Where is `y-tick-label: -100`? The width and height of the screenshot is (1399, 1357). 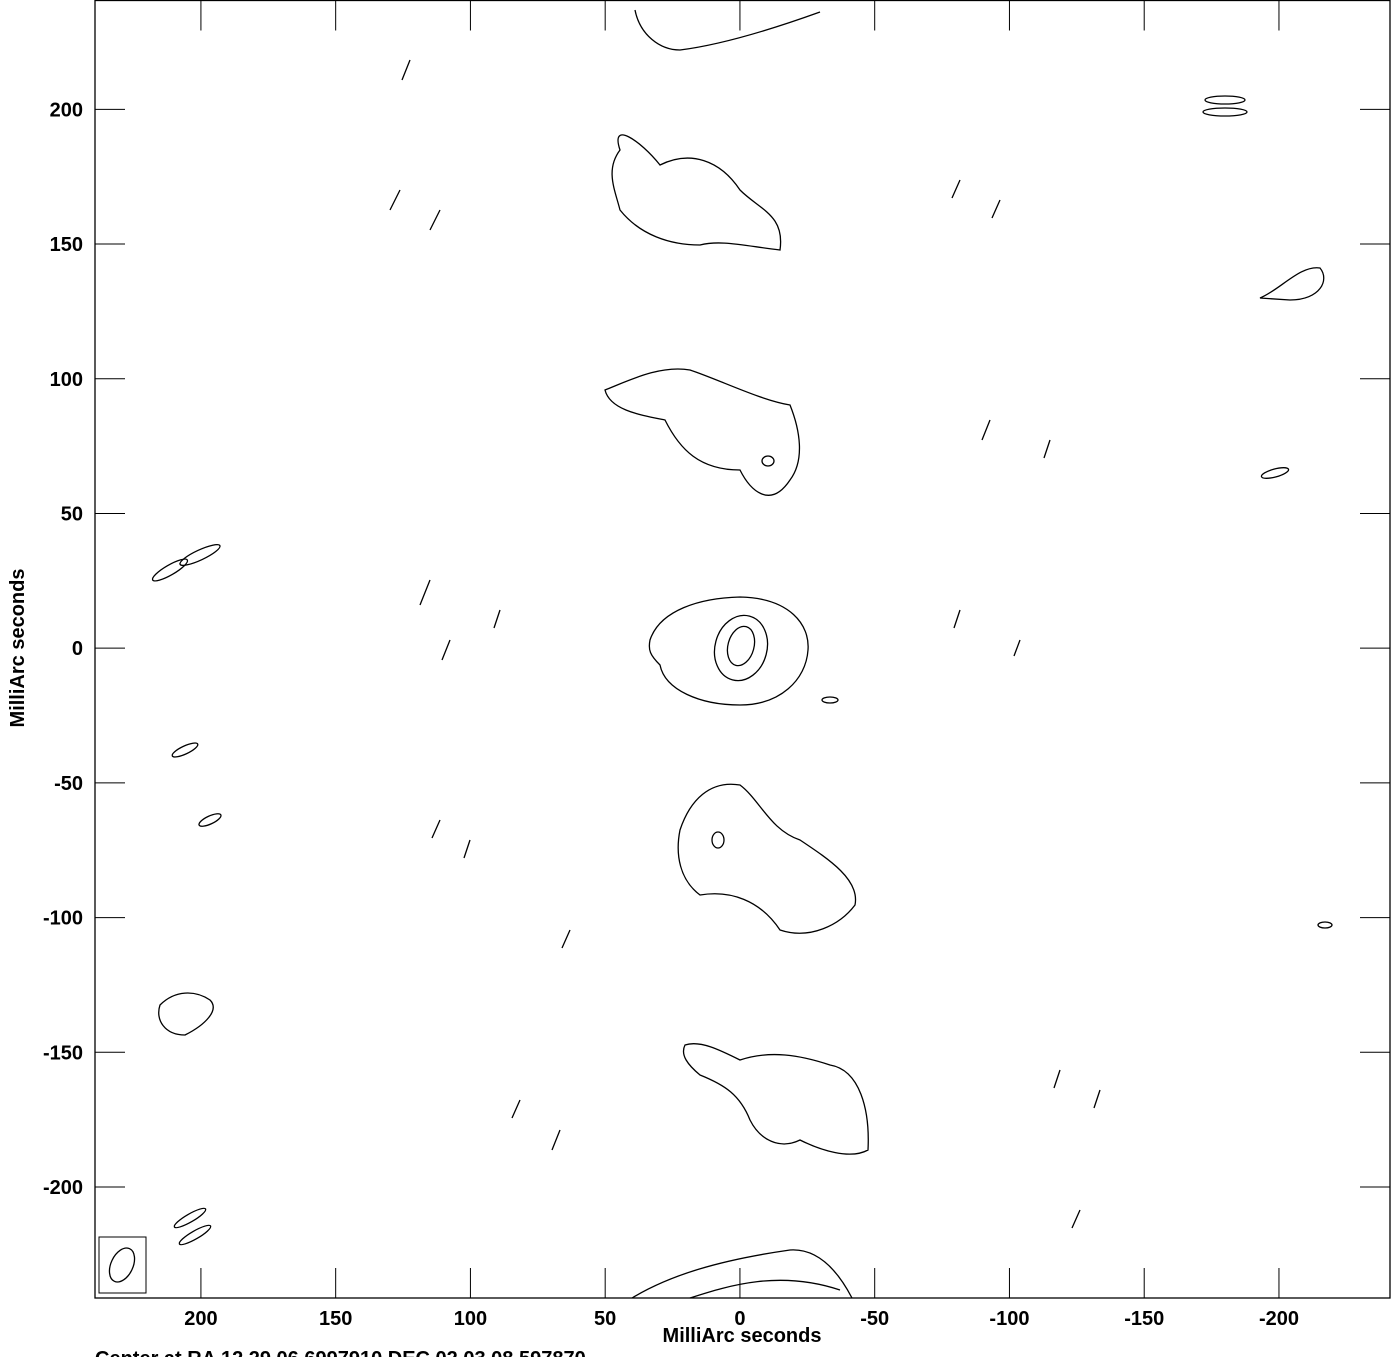
y-tick-label: -100 is located at coordinates (63, 919).